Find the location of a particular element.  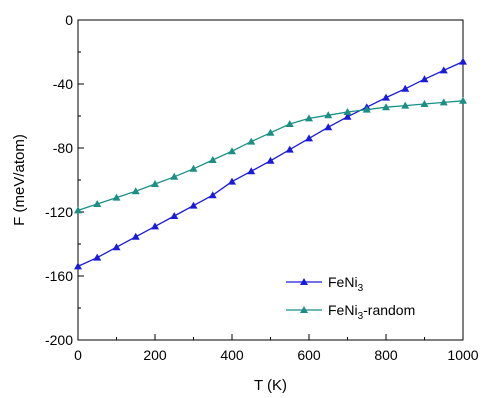

x-tick-label: 800 is located at coordinates (386, 355).